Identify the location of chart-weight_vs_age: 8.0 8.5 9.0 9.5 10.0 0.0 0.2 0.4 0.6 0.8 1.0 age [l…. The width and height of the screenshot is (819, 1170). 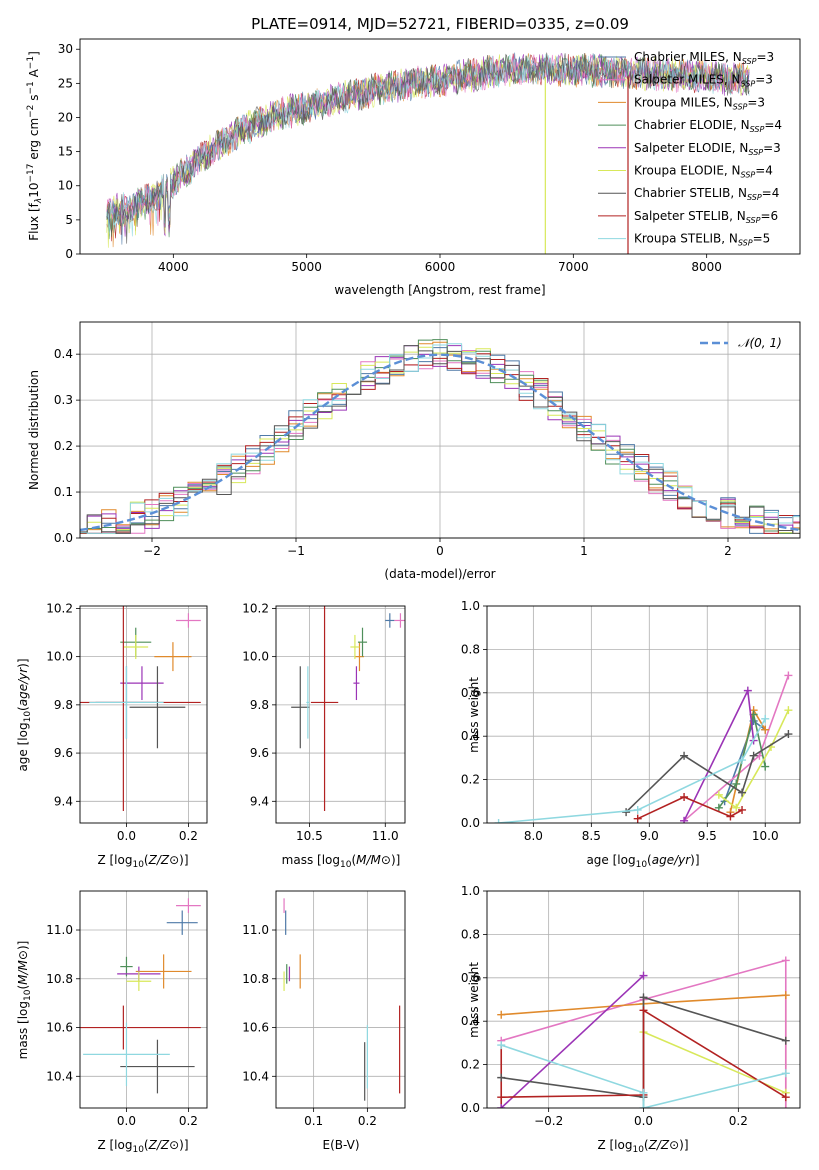
(631, 734).